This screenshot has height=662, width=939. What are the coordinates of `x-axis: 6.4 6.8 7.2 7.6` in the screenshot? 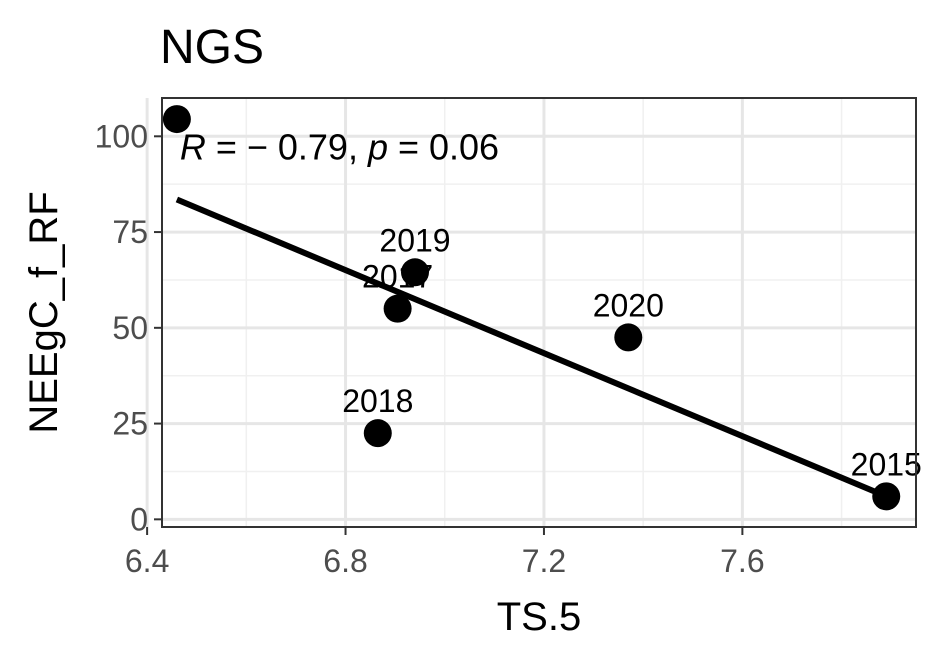 It's located at (445, 553).